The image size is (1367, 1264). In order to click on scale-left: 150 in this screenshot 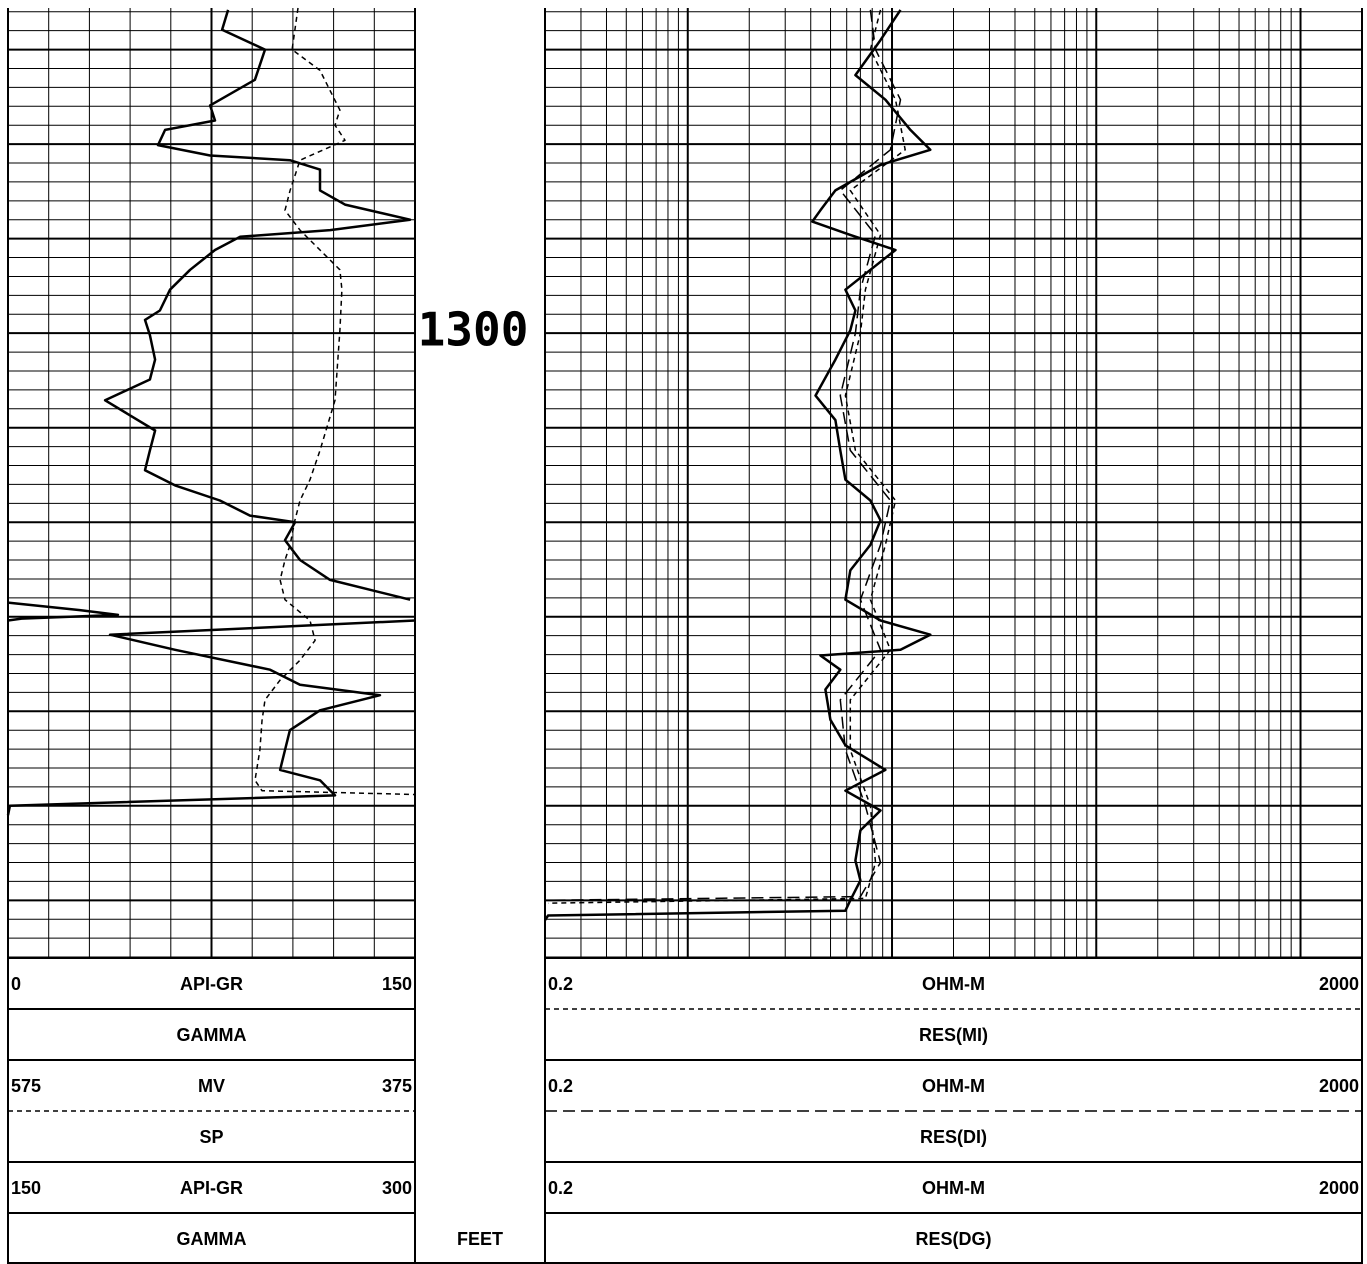, I will do `click(26, 1188)`.